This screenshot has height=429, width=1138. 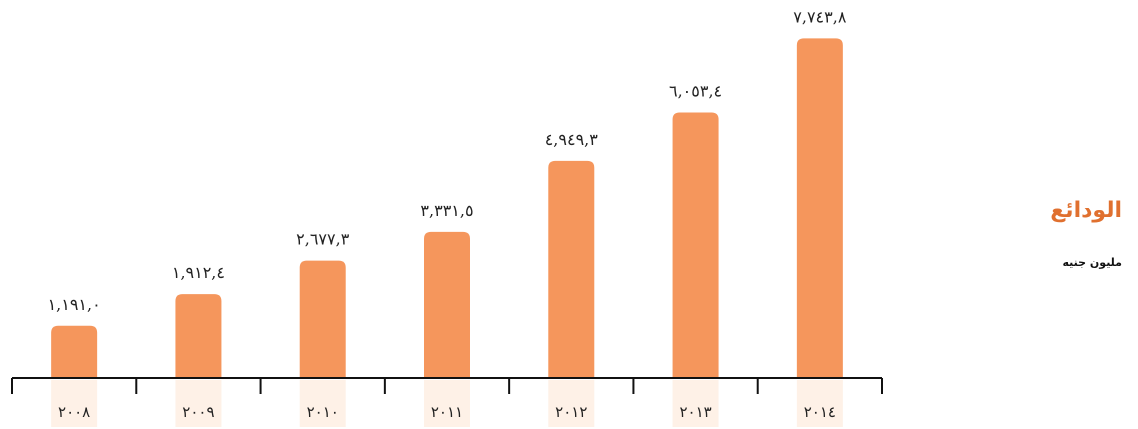 I want to click on x-tick-label: ٢٠١١, so click(x=447, y=412).